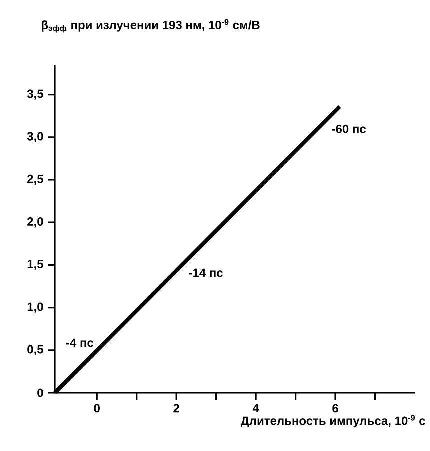 The height and width of the screenshot is (451, 430). I want to click on y-tick-label: 2,5, so click(36, 180).